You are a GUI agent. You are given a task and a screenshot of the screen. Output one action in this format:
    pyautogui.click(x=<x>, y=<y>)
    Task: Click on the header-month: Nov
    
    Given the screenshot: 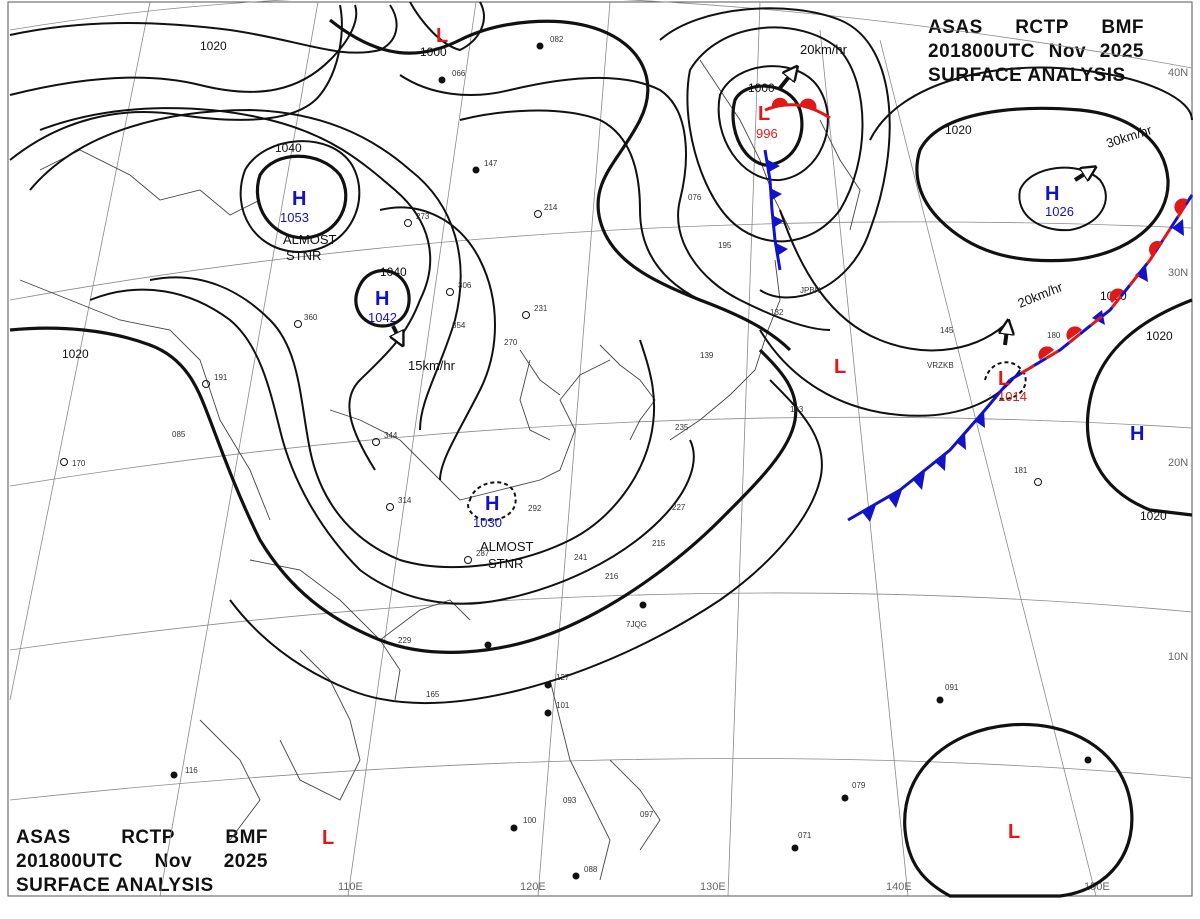 What is the action you would take?
    pyautogui.click(x=1067, y=51)
    